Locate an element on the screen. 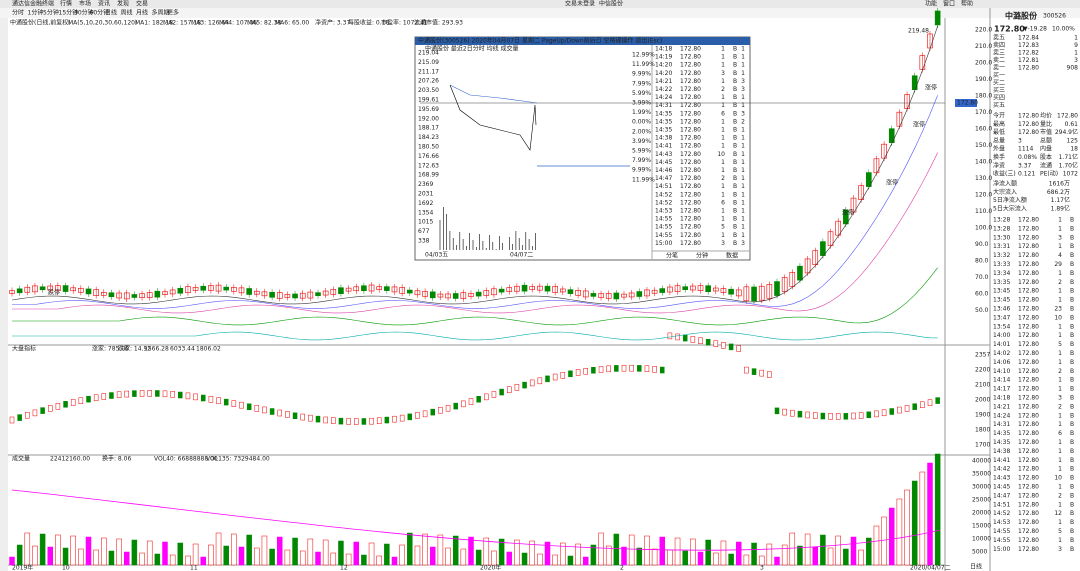  period-tab: 30分钟 is located at coordinates (84, 13).